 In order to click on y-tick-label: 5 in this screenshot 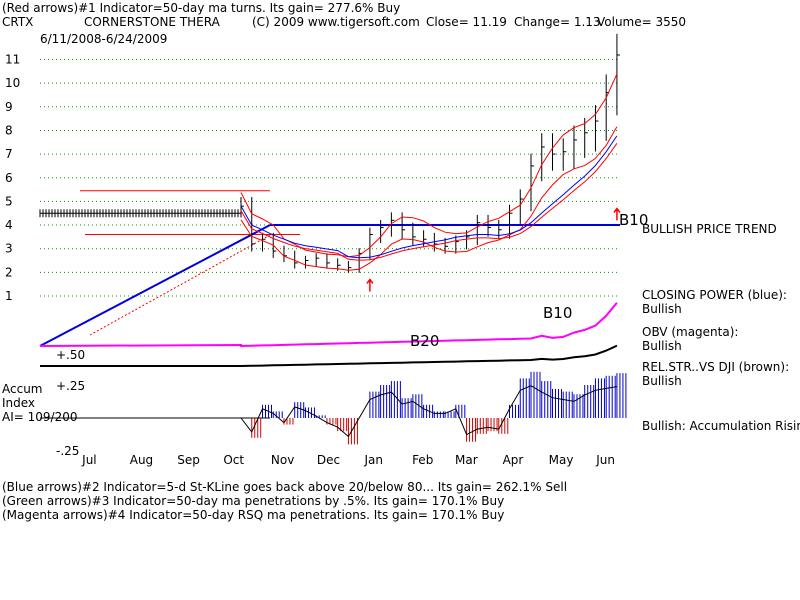, I will do `click(9, 201)`.